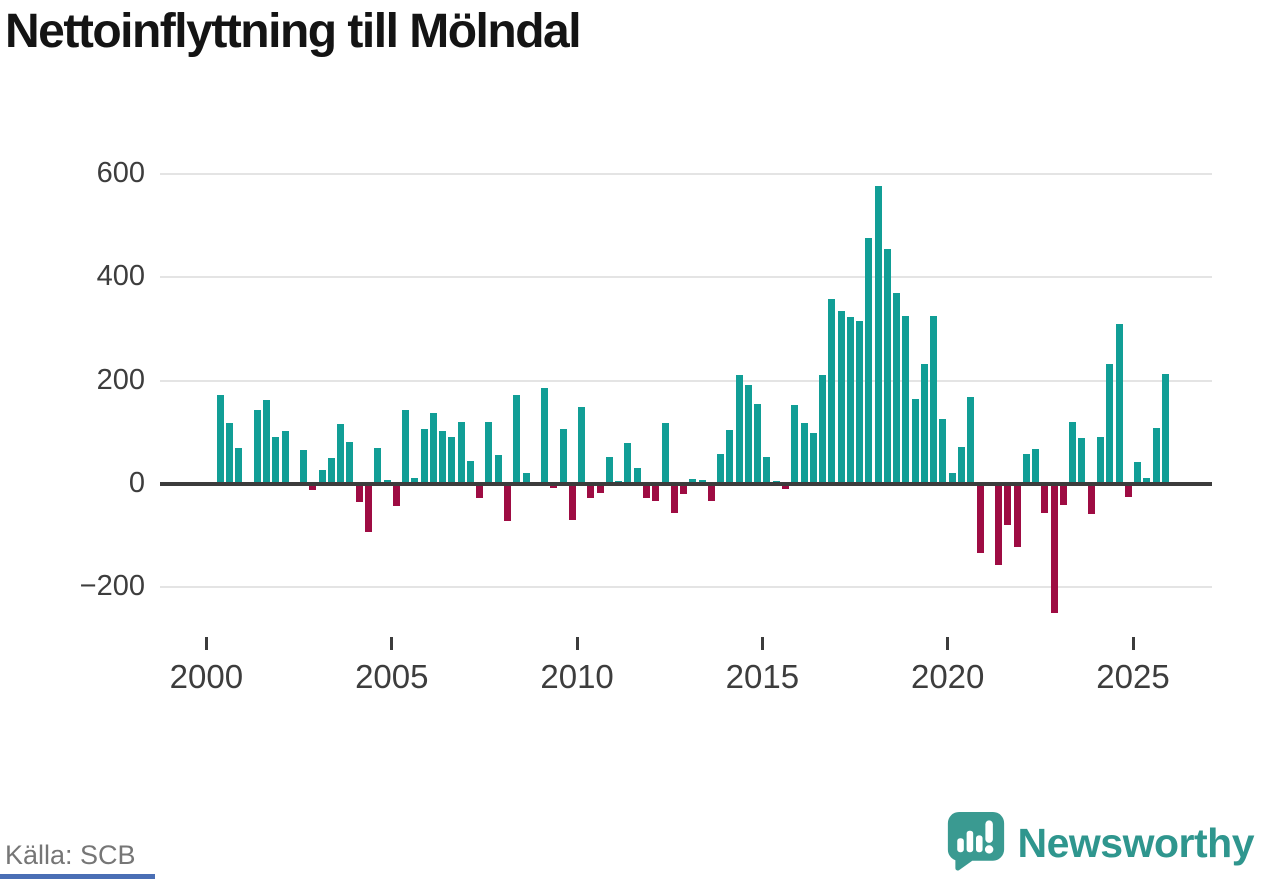 The image size is (1262, 879). What do you see at coordinates (470, 472) in the screenshot?
I see `bar-2007Q1` at bounding box center [470, 472].